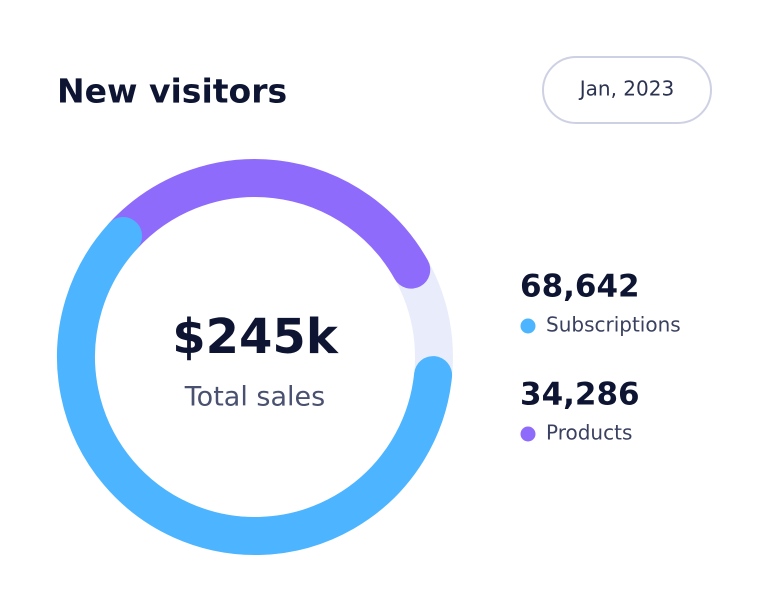  I want to click on chart-title: New visitors, so click(172, 91).